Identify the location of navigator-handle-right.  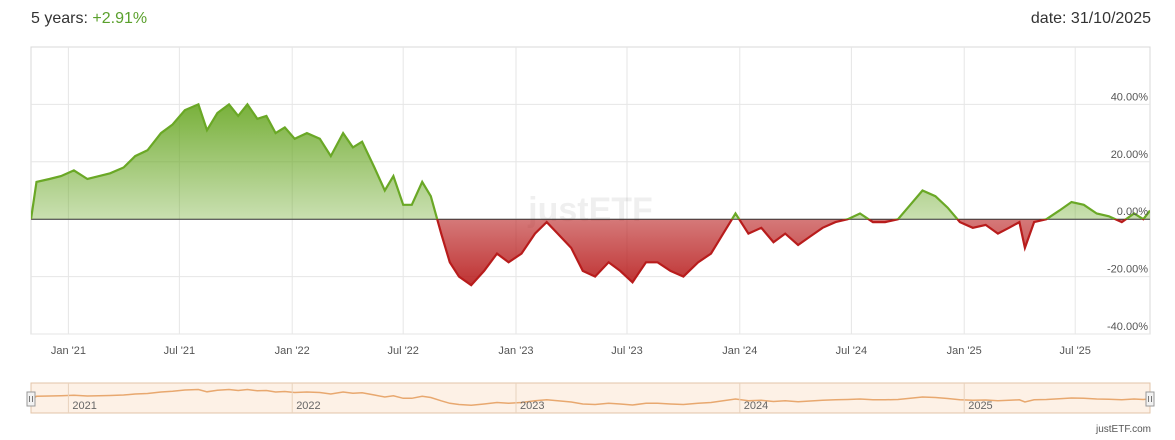
(1150, 399).